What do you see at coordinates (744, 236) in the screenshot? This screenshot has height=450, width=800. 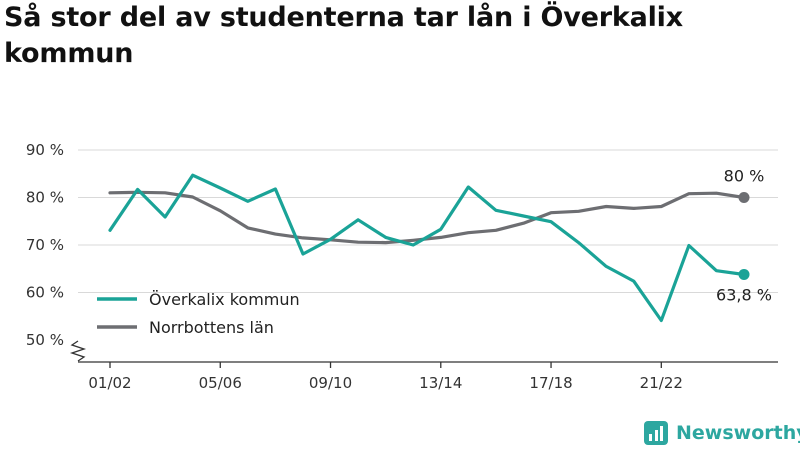 I see `end-labels: 80 % 63,8 %` at bounding box center [744, 236].